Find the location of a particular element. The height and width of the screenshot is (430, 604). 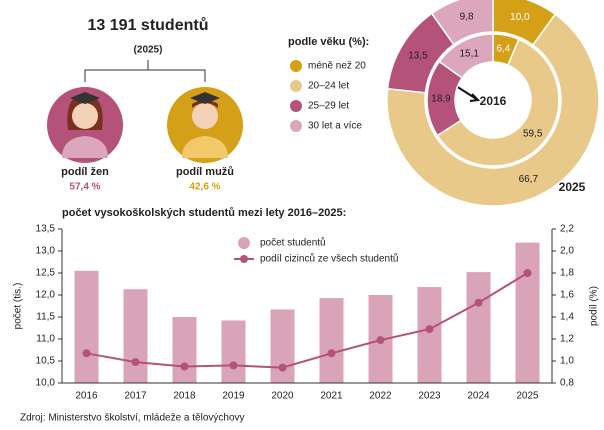

x-tick-label: 2020 is located at coordinates (282, 396).